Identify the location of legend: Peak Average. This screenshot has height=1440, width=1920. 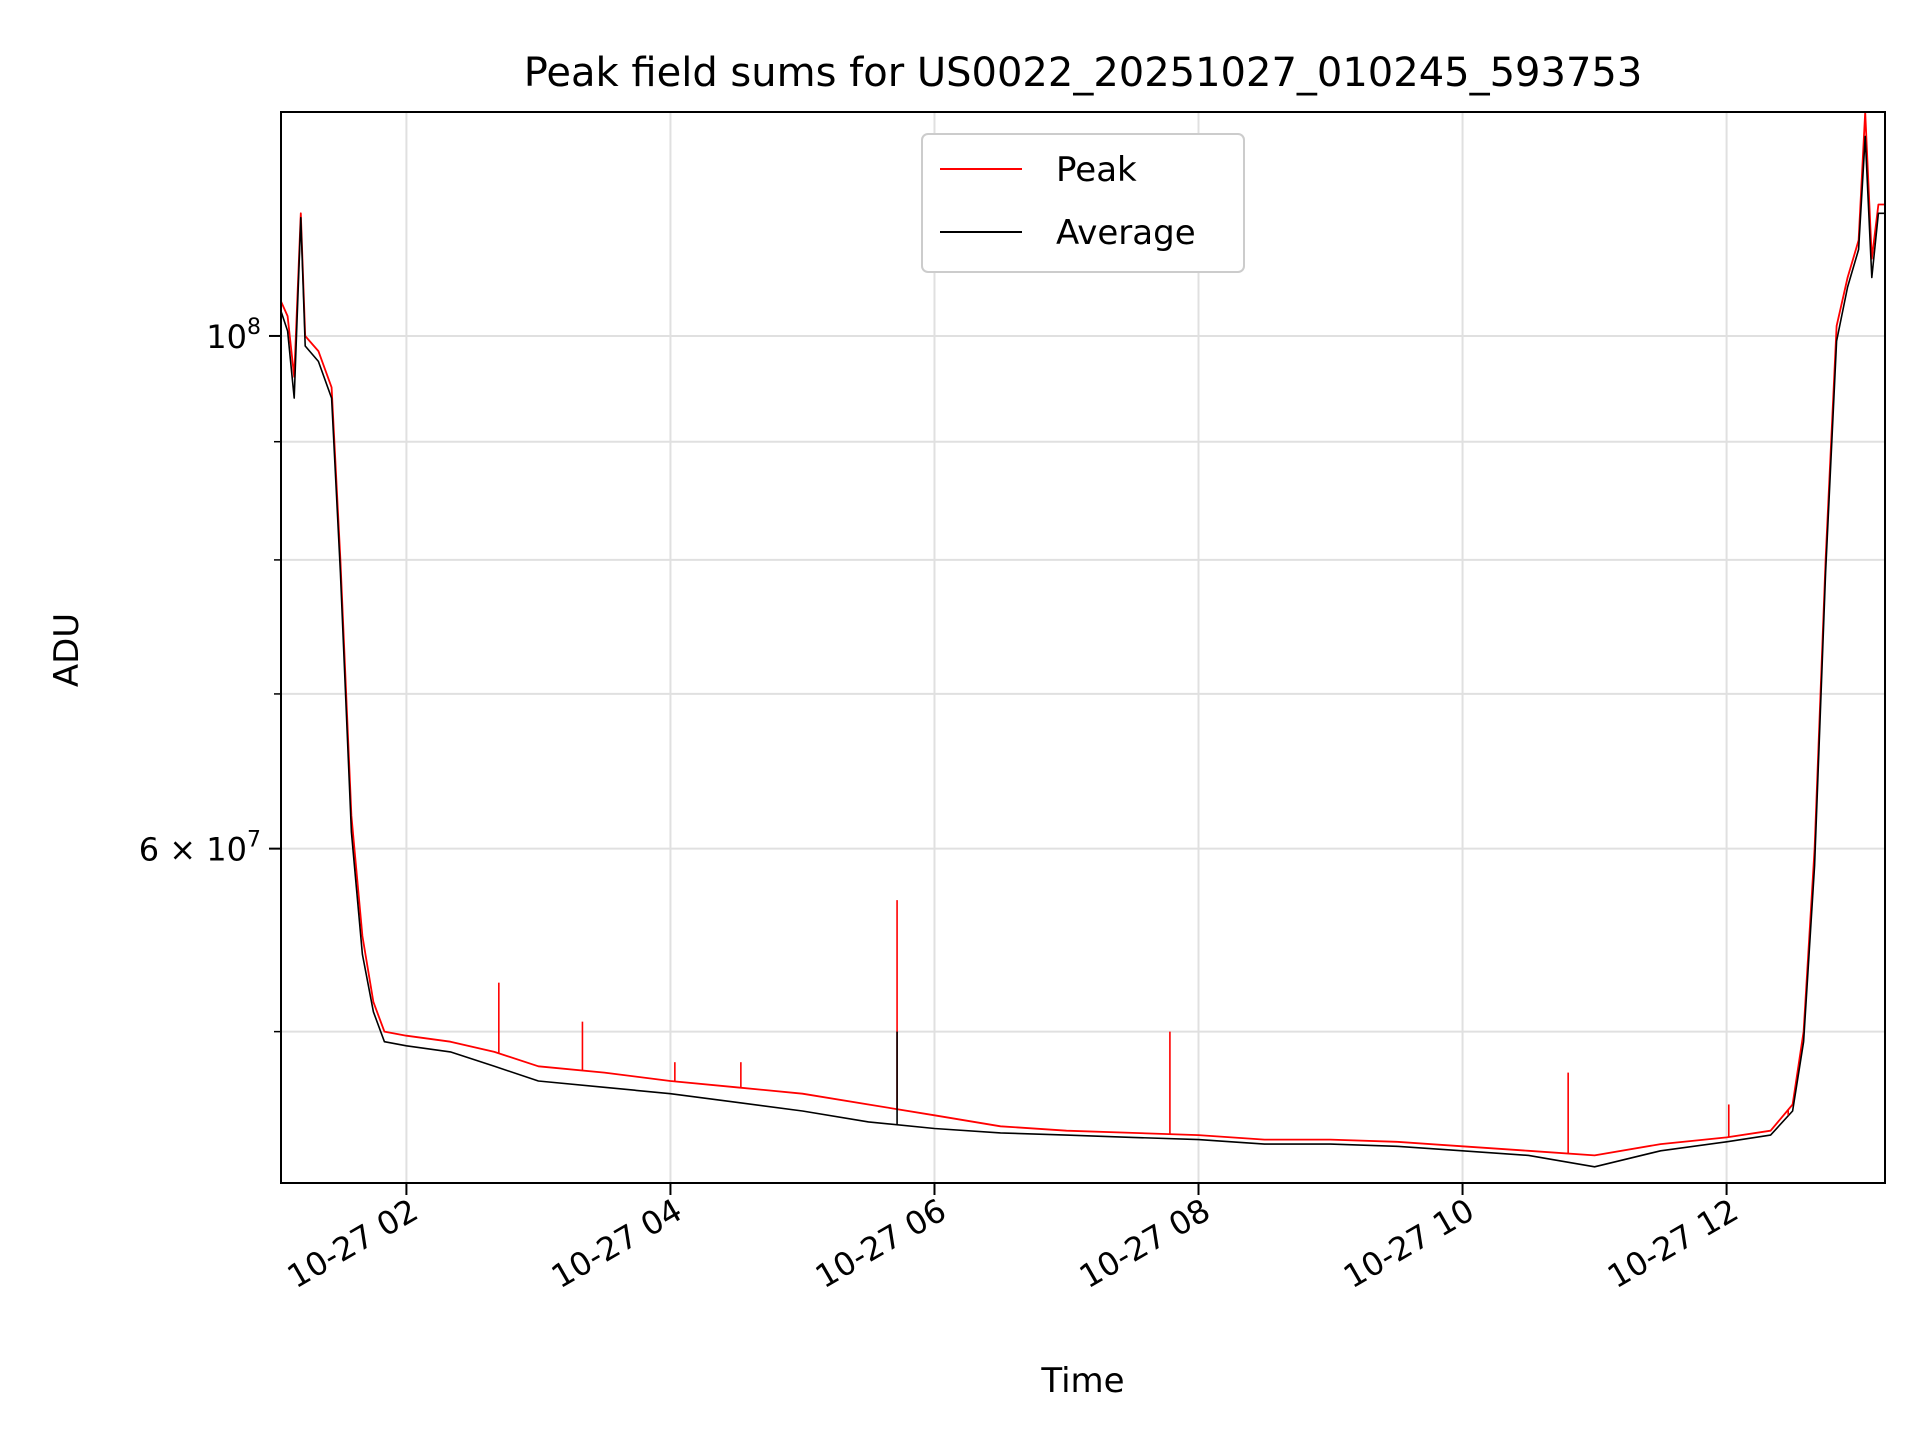
(1083, 203).